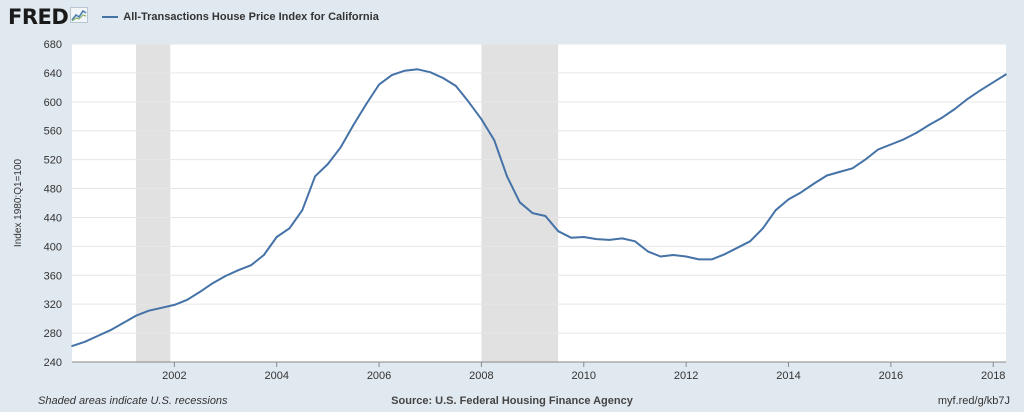 This screenshot has height=412, width=1024. Describe the element at coordinates (53, 334) in the screenshot. I see `y-tick-label: 280` at that location.